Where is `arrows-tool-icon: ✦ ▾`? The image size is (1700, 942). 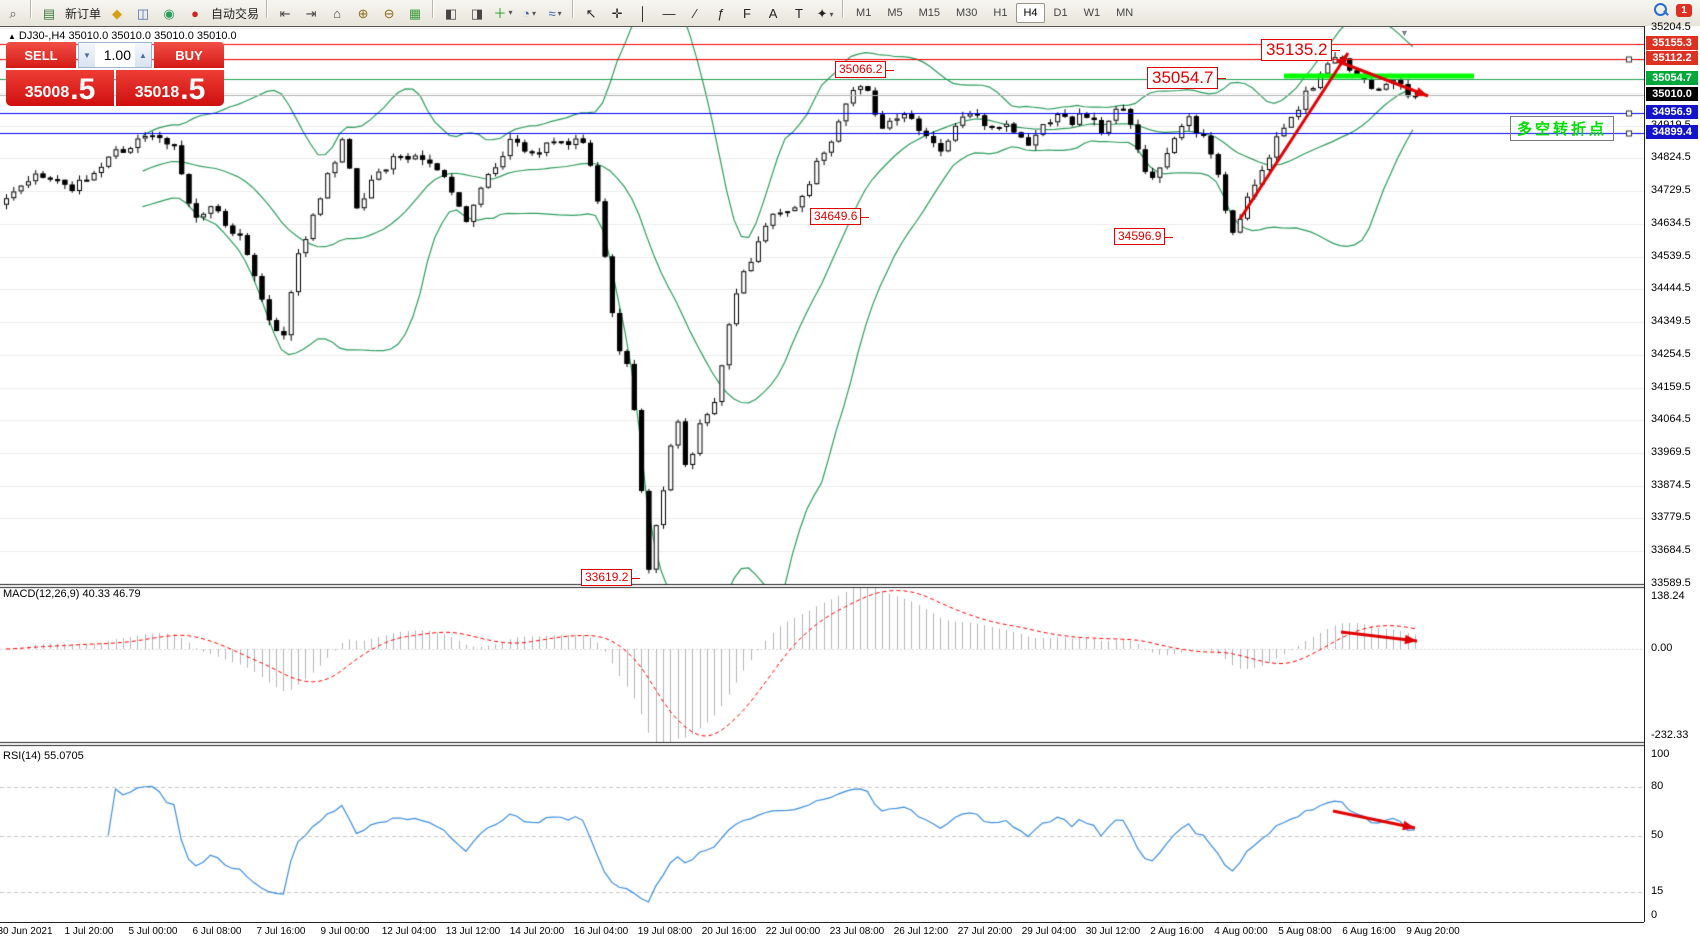
arrows-tool-icon: ✦ ▾ is located at coordinates (825, 13).